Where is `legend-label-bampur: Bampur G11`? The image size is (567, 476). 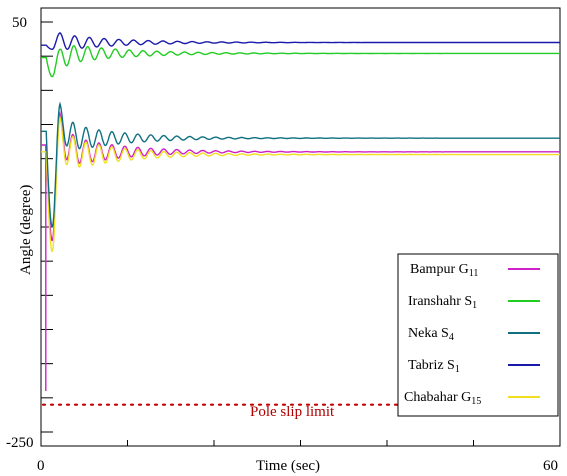 legend-label-bampur: Bampur G11 is located at coordinates (444, 270).